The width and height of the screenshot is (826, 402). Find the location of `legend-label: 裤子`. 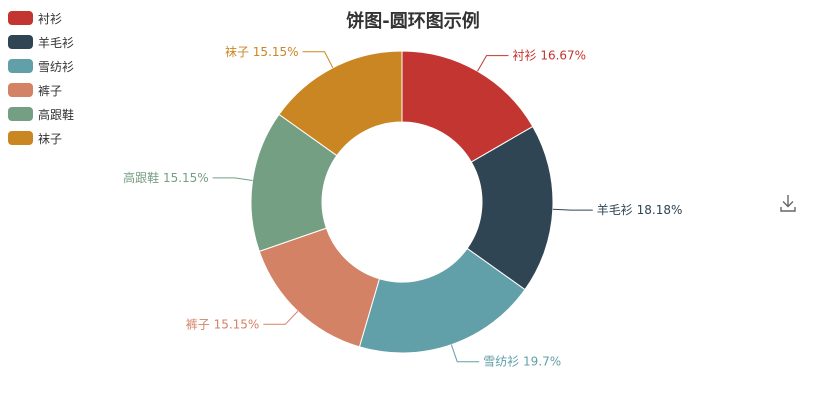

legend-label: 裤子 is located at coordinates (50, 90).